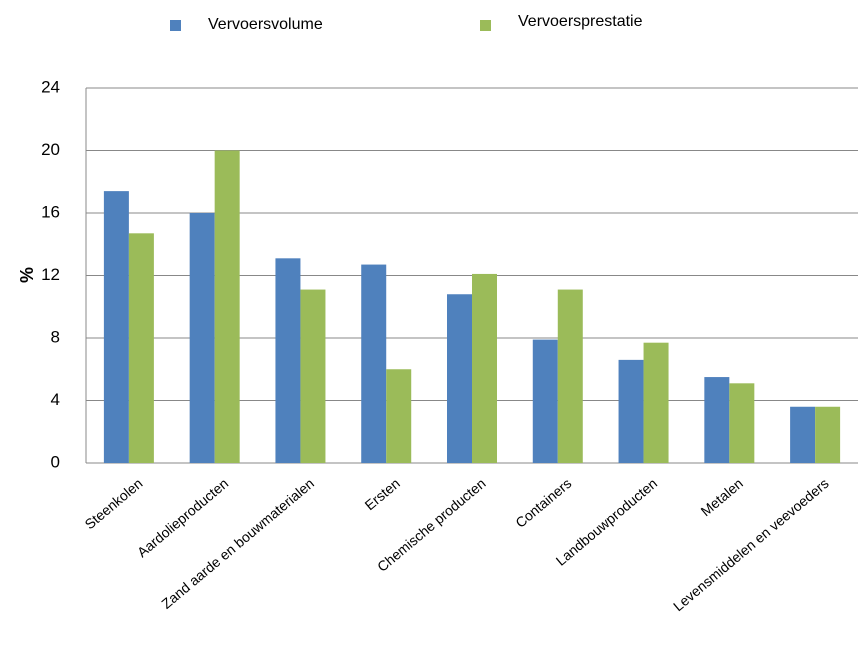 The height and width of the screenshot is (664, 858). Describe the element at coordinates (114, 503) in the screenshot. I see `x-tick-label: Steenkolen` at that location.